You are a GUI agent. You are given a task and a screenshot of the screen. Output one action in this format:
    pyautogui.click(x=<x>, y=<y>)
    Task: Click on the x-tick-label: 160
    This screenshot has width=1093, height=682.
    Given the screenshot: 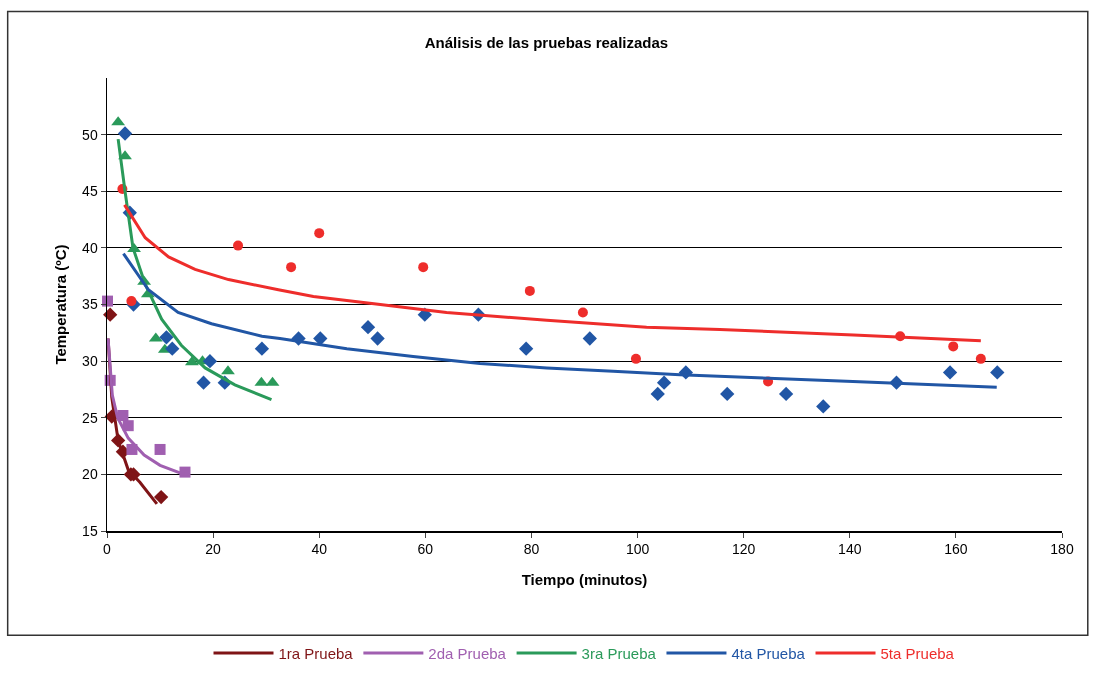 What is the action you would take?
    pyautogui.click(x=956, y=549)
    